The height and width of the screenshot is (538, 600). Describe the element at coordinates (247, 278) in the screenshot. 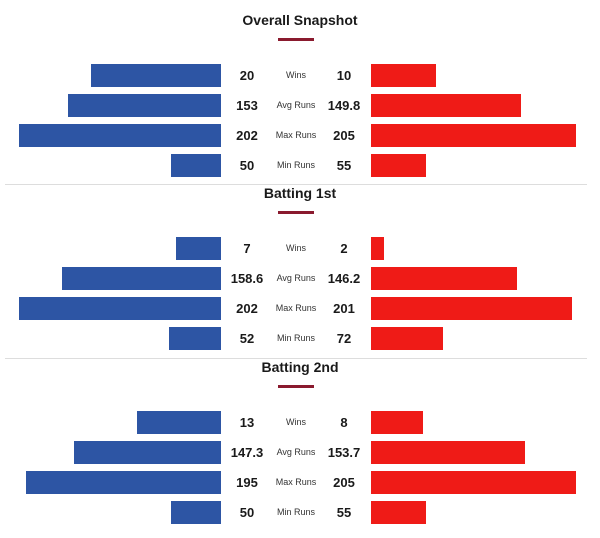

I see `left-value: 158.6` at that location.